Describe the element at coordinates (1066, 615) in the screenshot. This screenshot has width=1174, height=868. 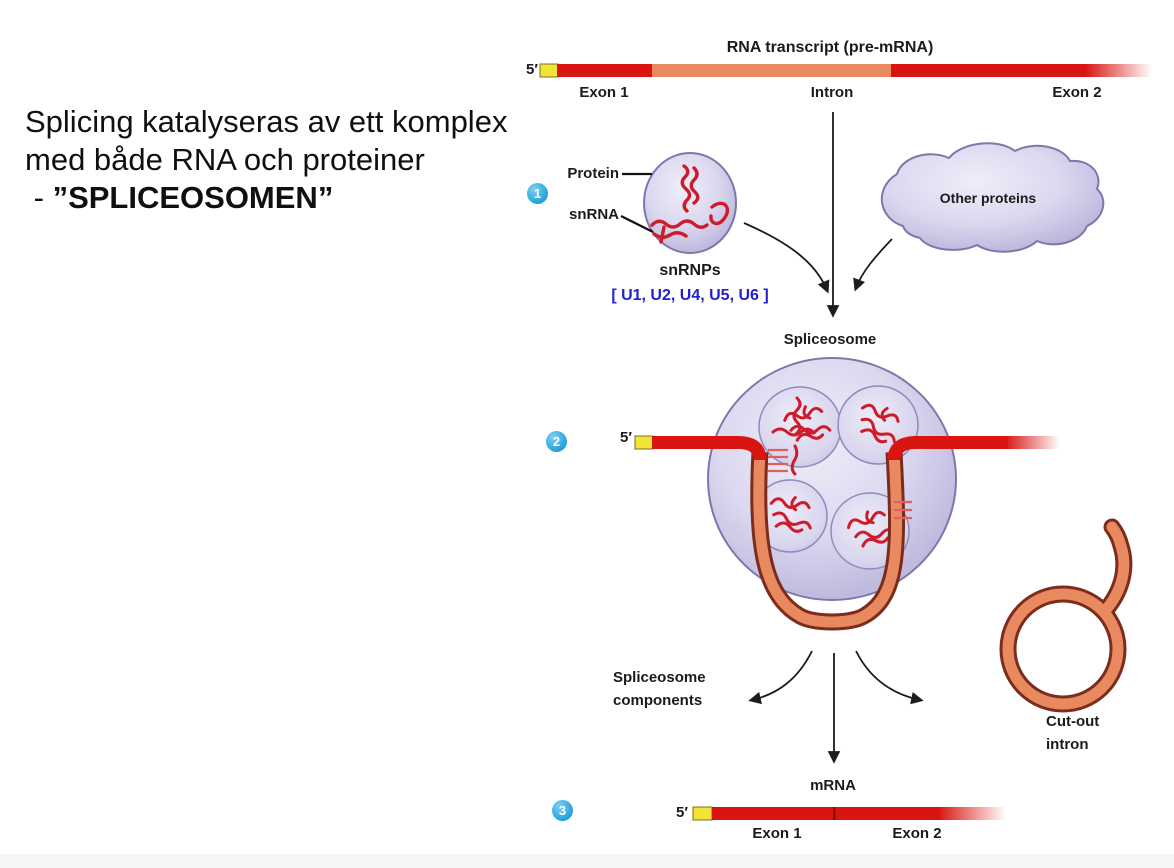
I see `cut-out-intron-lariat` at that location.